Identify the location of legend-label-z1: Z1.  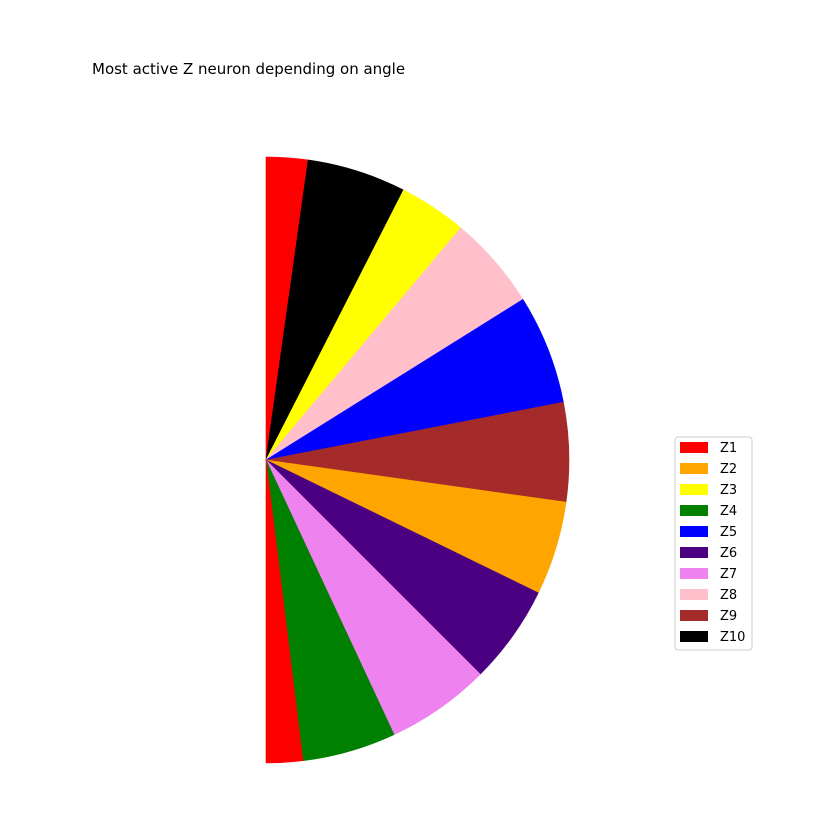
(728, 448).